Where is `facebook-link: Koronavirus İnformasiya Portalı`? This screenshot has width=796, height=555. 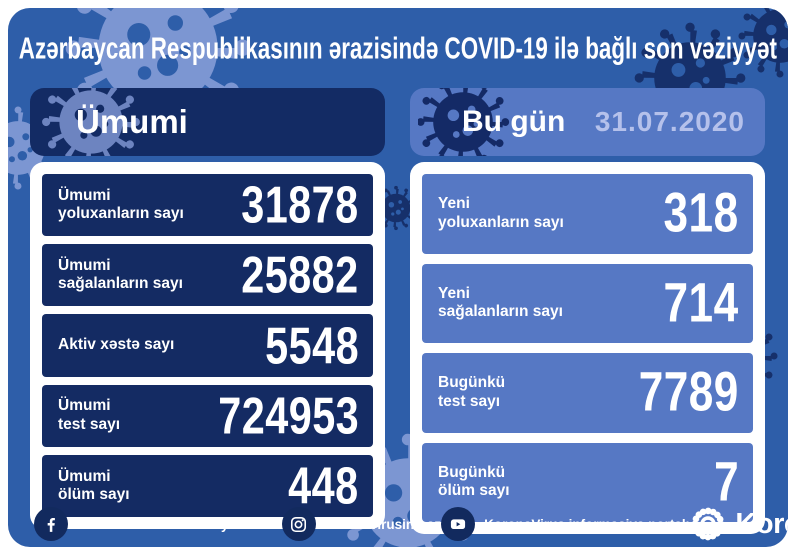 facebook-link: Koronavirus İnformasiya Portalı is located at coordinates (158, 524).